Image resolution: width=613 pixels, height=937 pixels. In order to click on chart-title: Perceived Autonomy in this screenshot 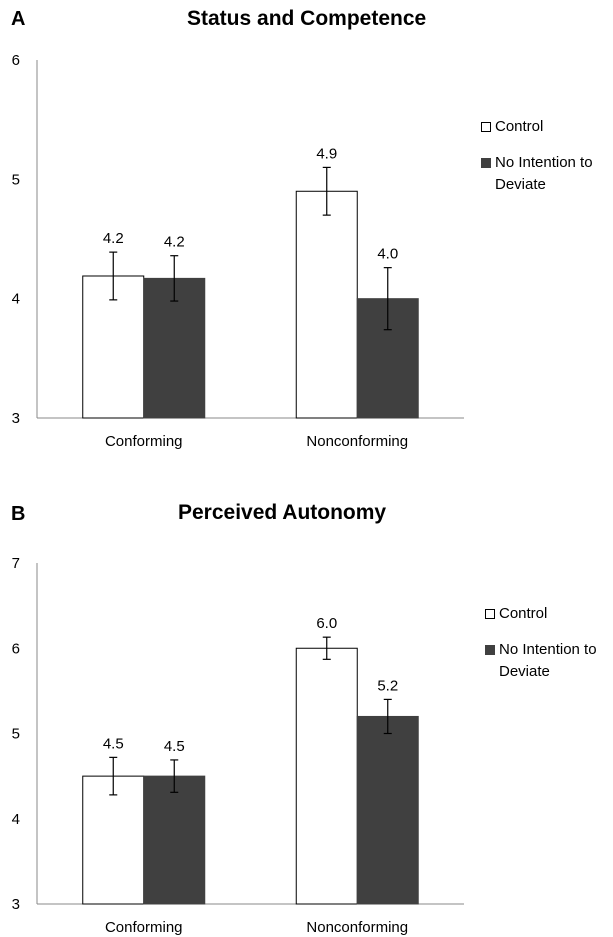, I will do `click(282, 512)`.